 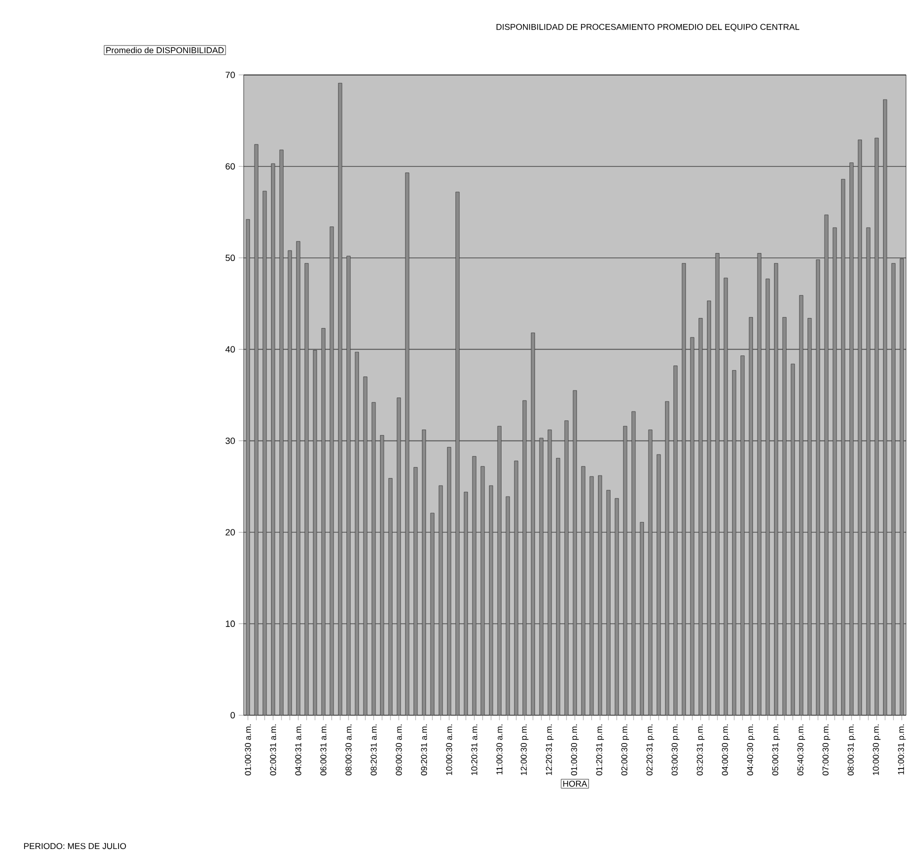 I want to click on x-tick-label: 09:00:30 a.m., so click(x=399, y=750).